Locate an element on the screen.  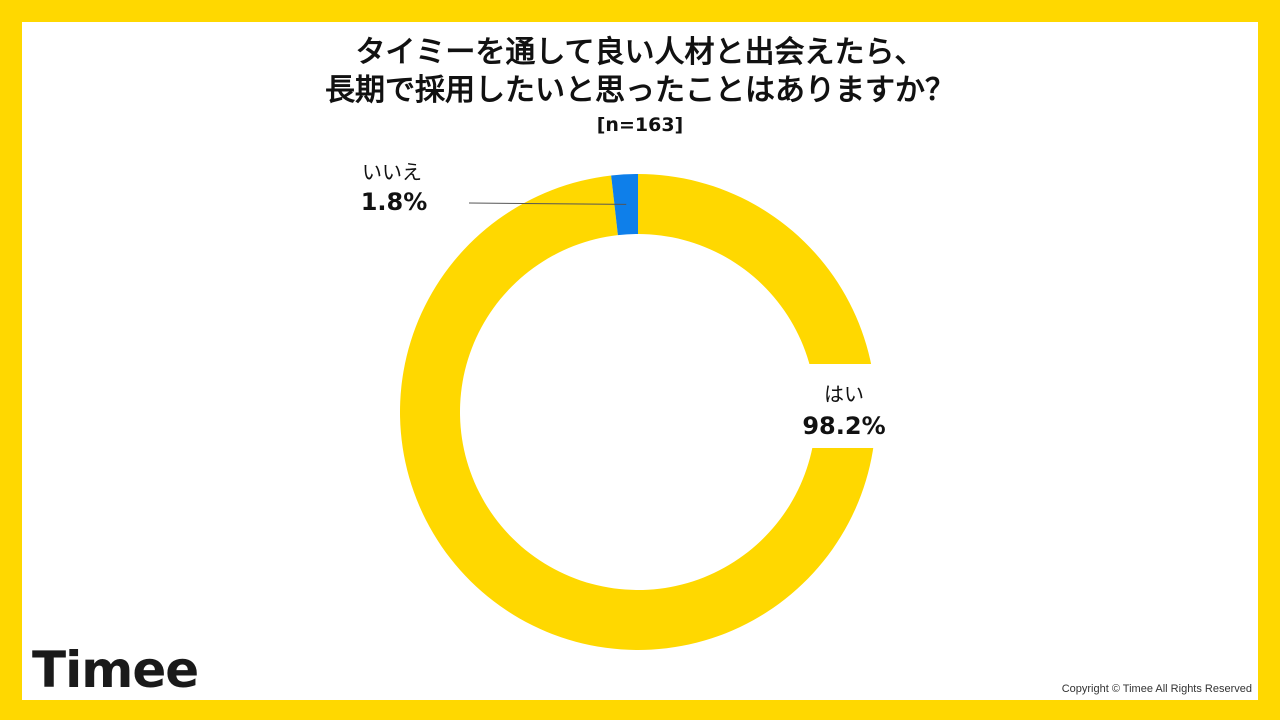
copyright-text: Copyright © Timee All Rights Reserved is located at coordinates (1156, 689).